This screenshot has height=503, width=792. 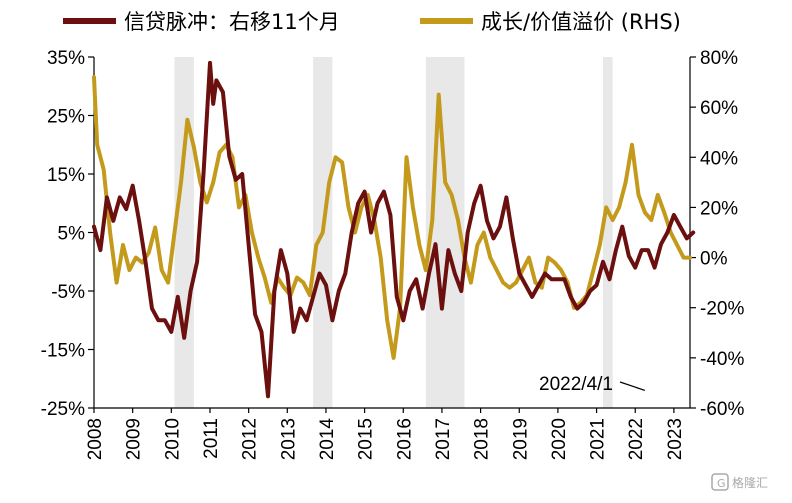 I want to click on right-y-tick-label: 0%, so click(x=714, y=259).